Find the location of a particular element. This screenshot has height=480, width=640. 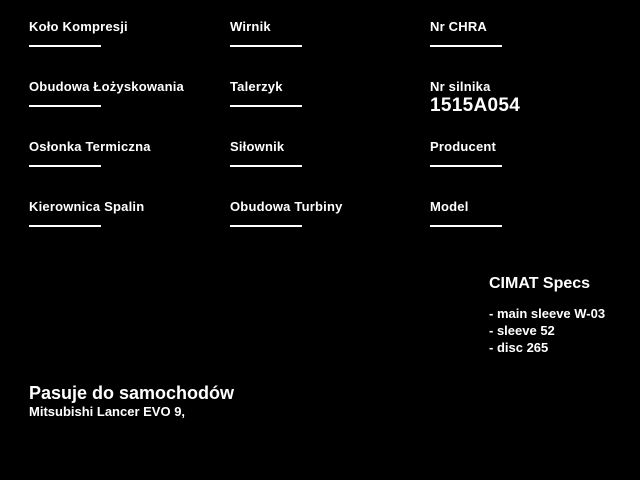

spec-item: - main sleeve W-03 is located at coordinates (547, 313).